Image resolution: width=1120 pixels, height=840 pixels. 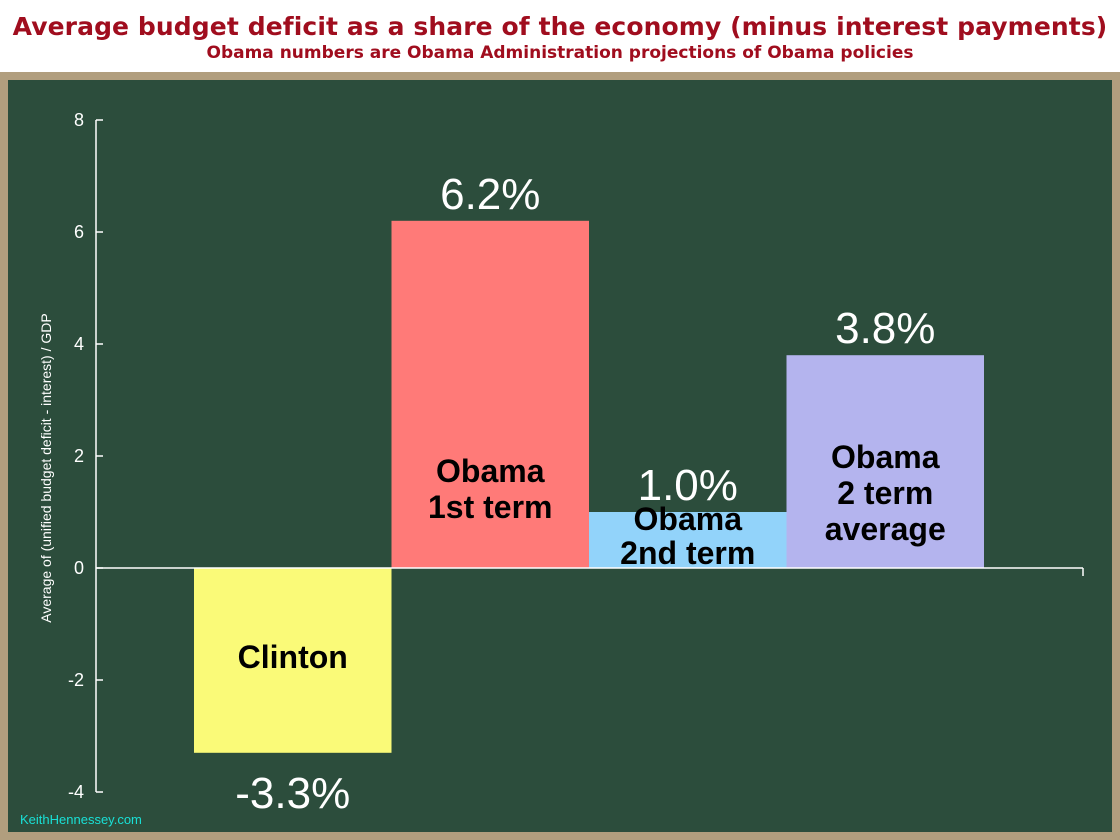 What do you see at coordinates (76, 792) in the screenshot?
I see `y-tick-label: -4` at bounding box center [76, 792].